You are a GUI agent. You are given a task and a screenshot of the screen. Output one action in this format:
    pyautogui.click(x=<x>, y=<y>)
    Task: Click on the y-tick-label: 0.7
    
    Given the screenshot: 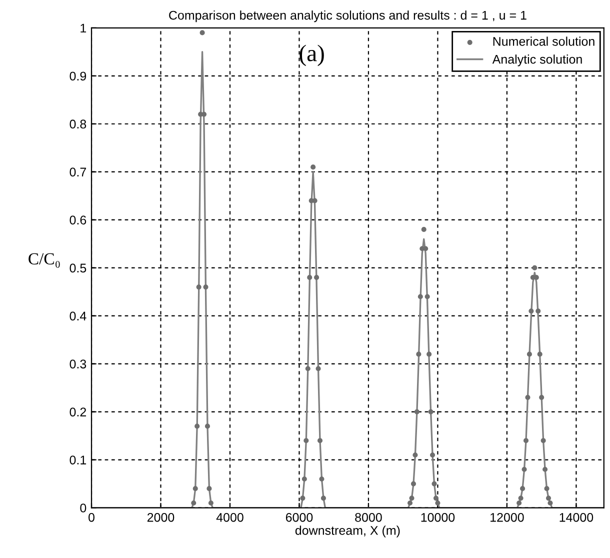 What is the action you would take?
    pyautogui.click(x=78, y=172)
    